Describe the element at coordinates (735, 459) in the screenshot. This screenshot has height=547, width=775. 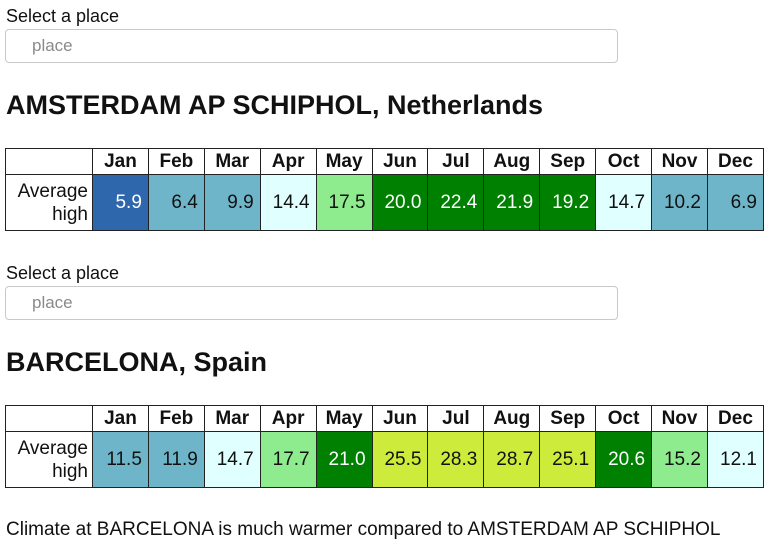
I see `temperature-cell: 12.1` at that location.